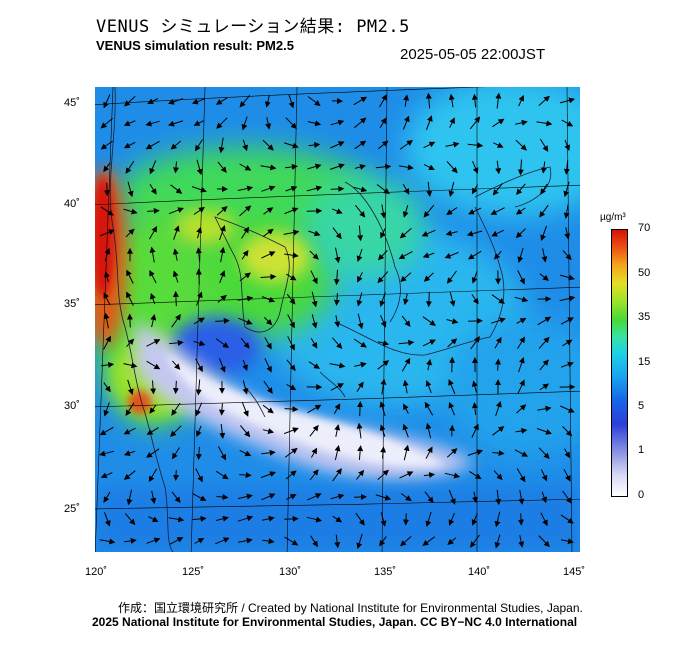  Describe the element at coordinates (195, 45) in the screenshot. I see `title-english: VENUS simulation result: PM2.5` at that location.